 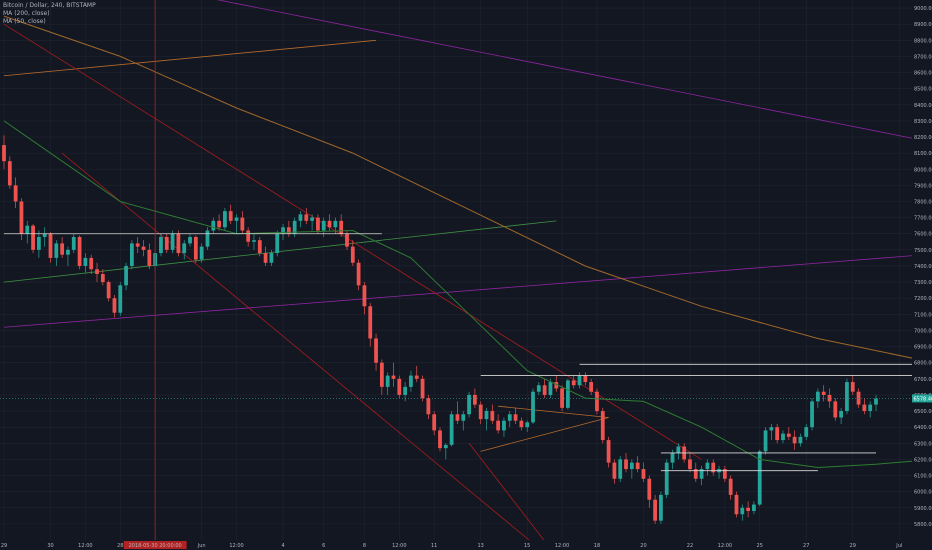 I want to click on trendline-triangle-bottom, so click(x=544, y=434).